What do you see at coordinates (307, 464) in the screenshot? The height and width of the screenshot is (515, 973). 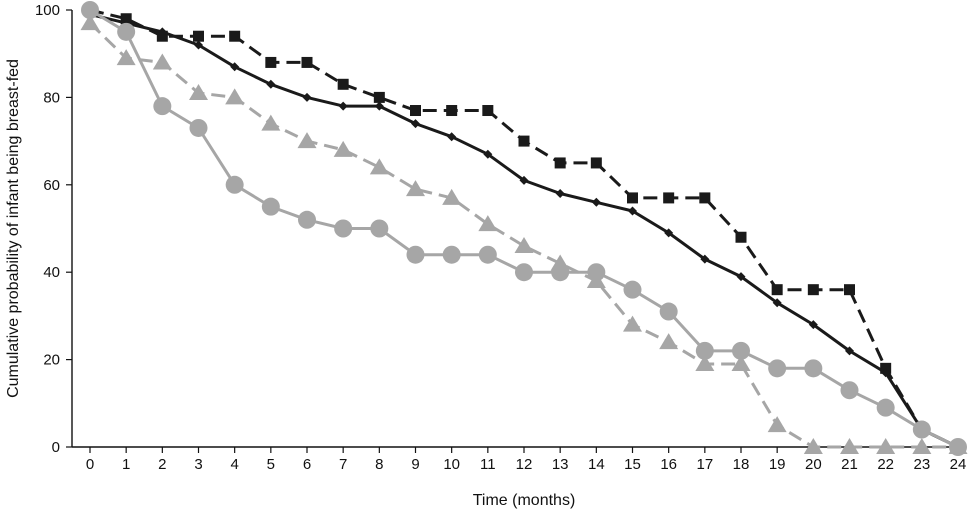 I see `x-tick-label: 6` at bounding box center [307, 464].